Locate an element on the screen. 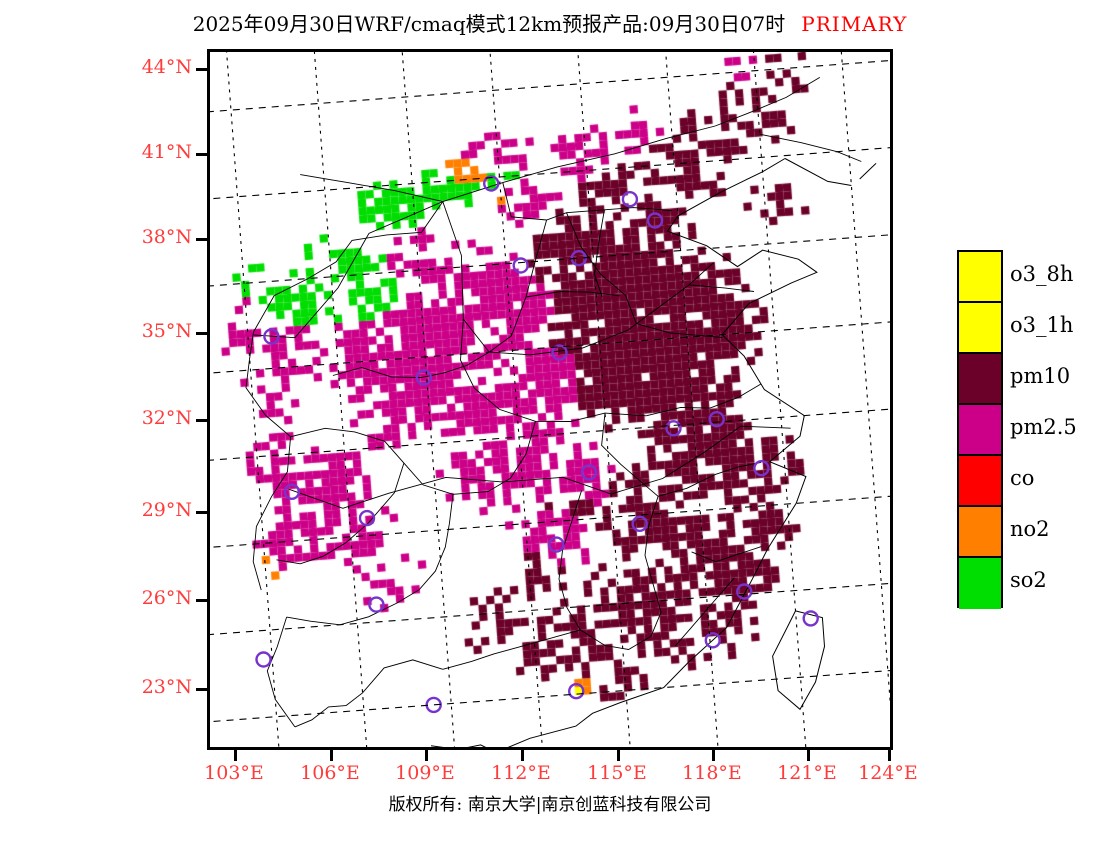 The height and width of the screenshot is (850, 1100). legend-label-co: co is located at coordinates (1022, 478).